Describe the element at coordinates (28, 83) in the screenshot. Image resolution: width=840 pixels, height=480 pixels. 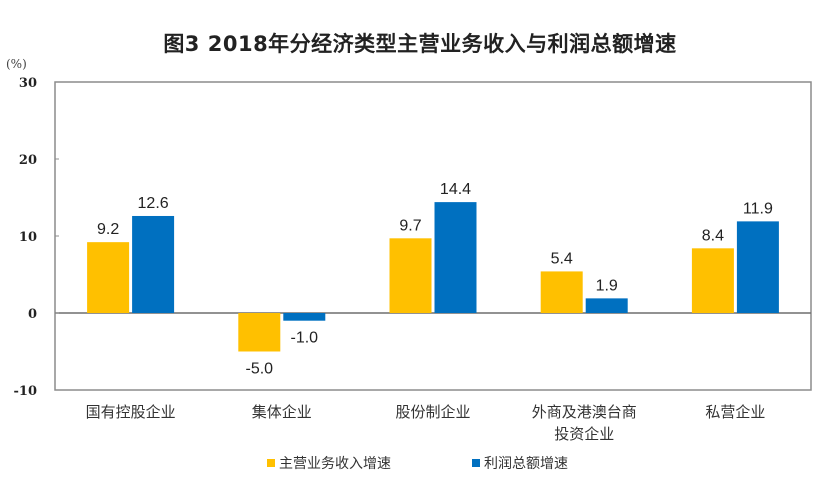
I see `y-tick-label: 30` at that location.